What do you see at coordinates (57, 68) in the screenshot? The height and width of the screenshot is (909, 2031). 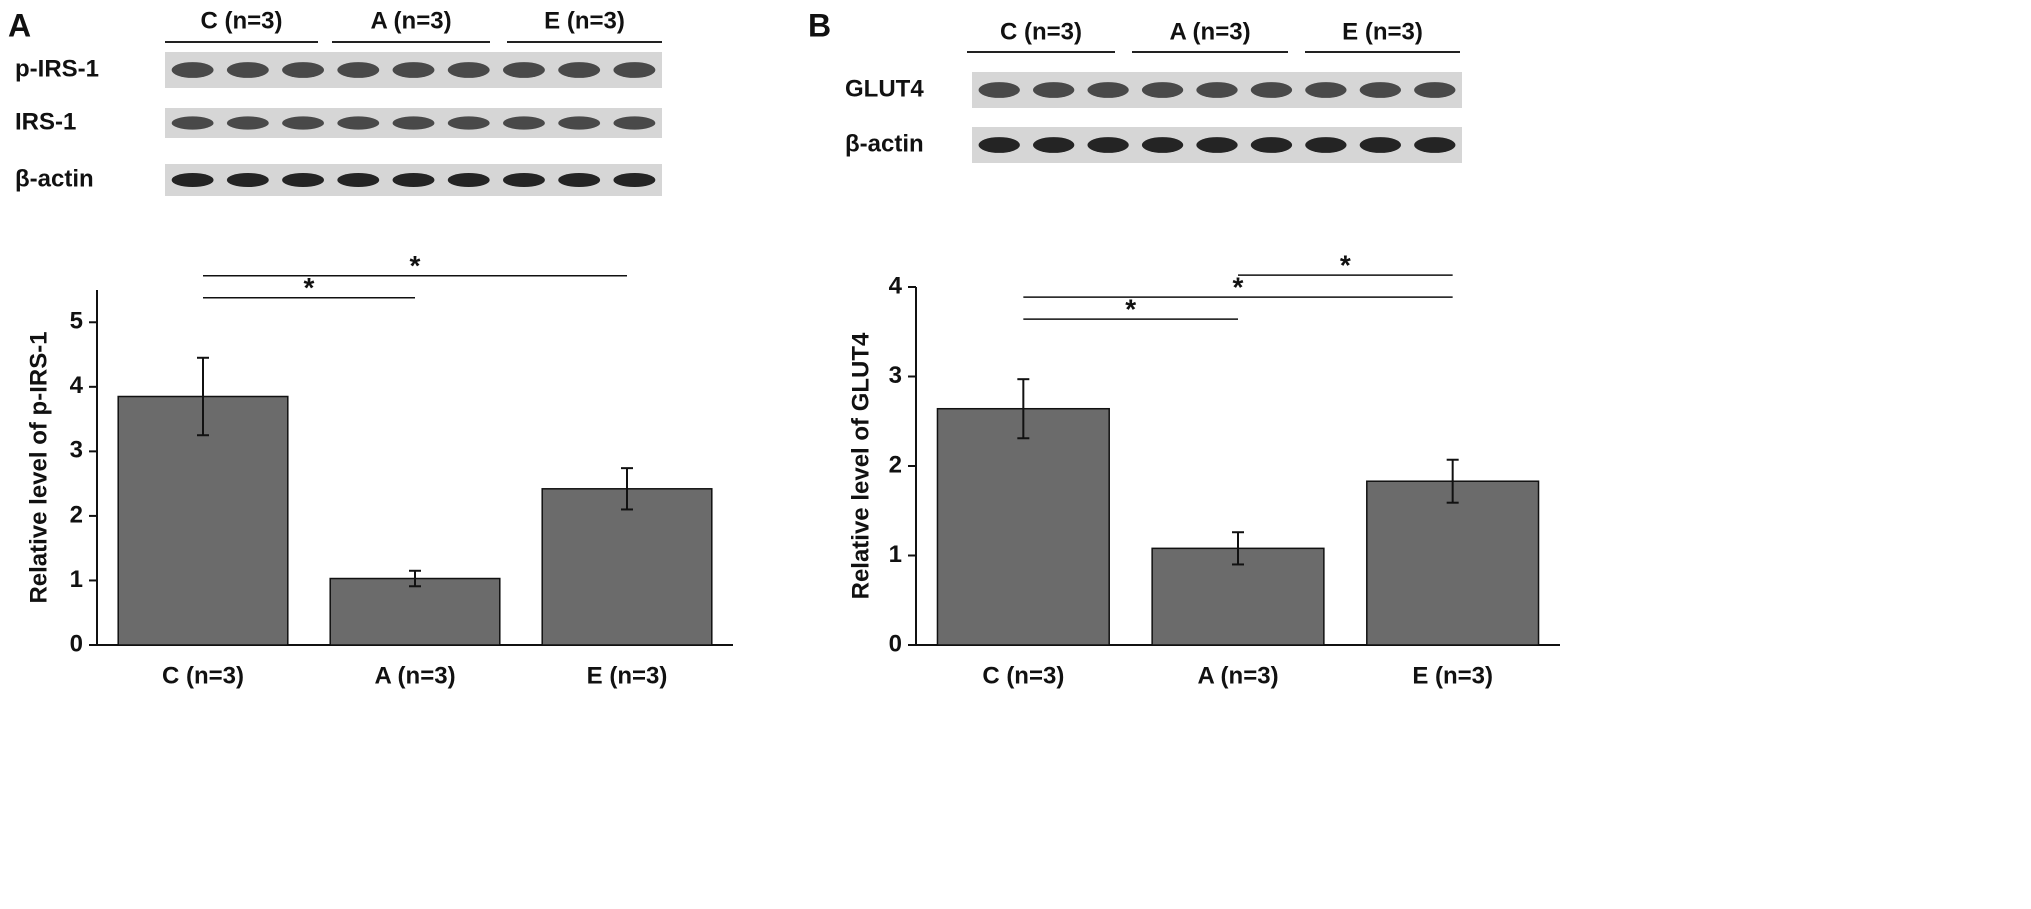 I see `blot-row-label: p-IRS-1` at bounding box center [57, 68].